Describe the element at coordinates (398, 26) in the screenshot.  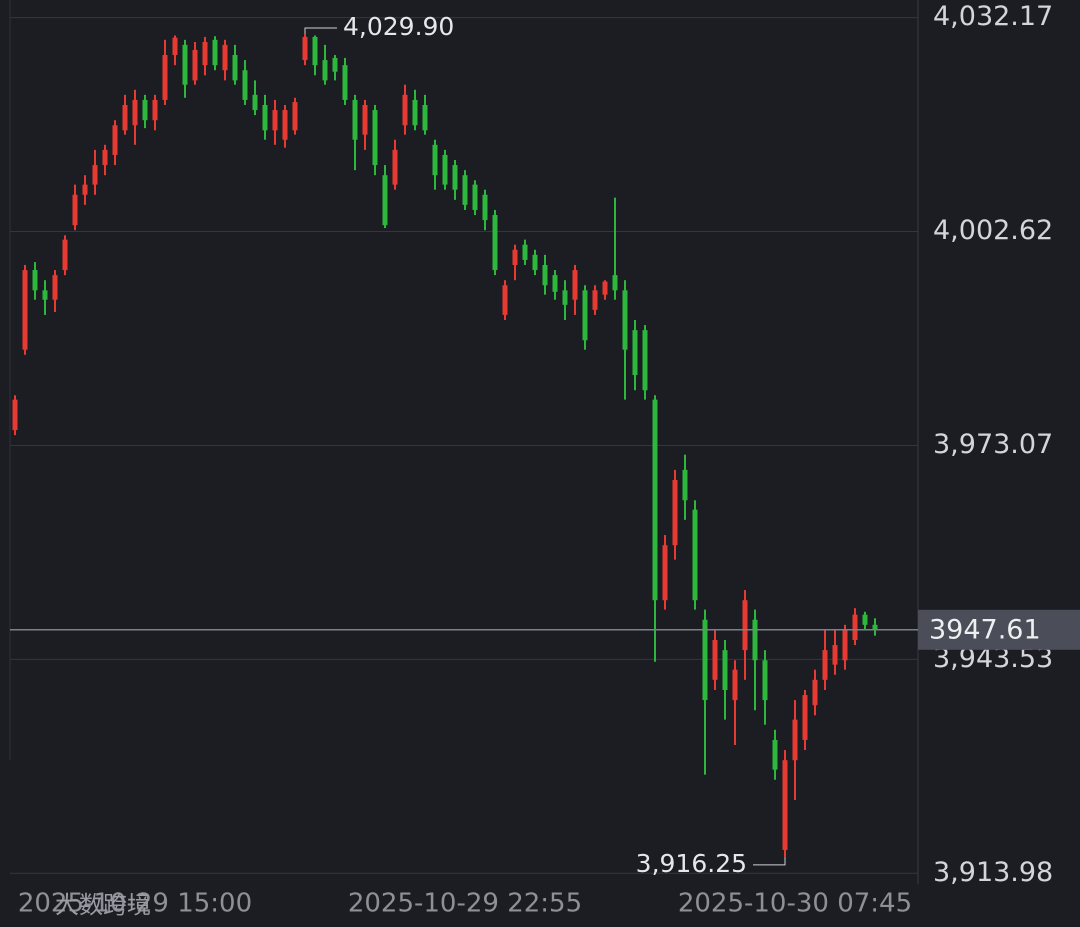
I see `high-label: 4,029.90` at that location.